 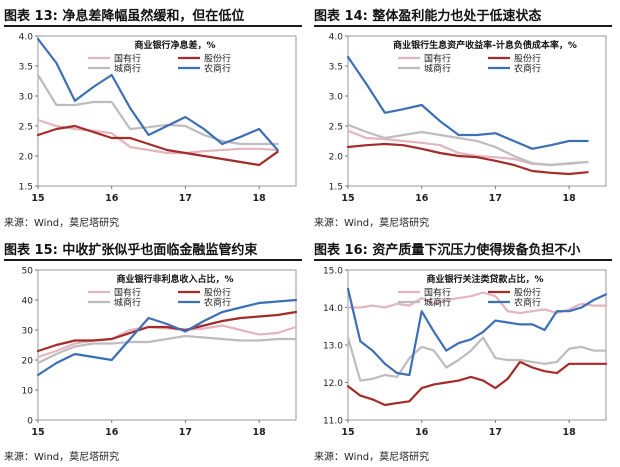 What do you see at coordinates (484, 279) in the screenshot?
I see `chart-title: 商业银行关注类贷款占比，%` at bounding box center [484, 279].